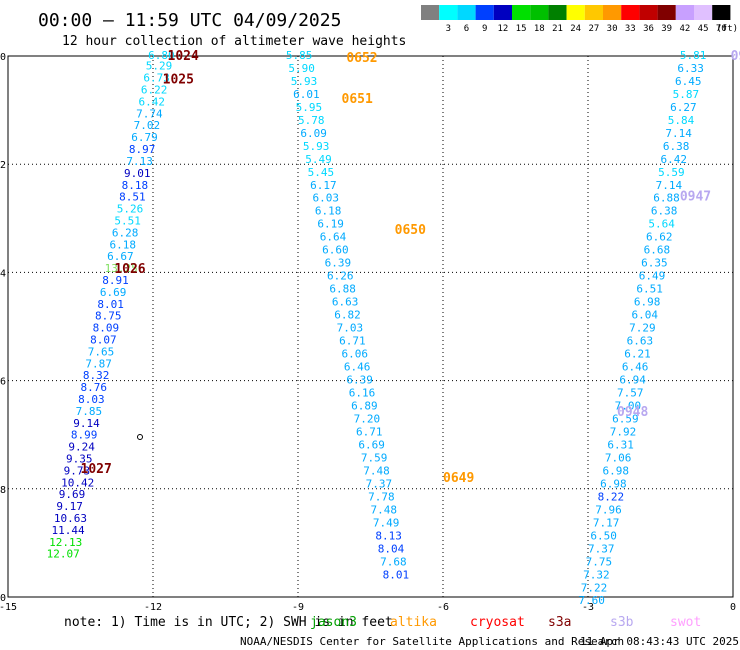  Describe the element at coordinates (630, 393) in the screenshot. I see `data-point: 7.57` at that location.